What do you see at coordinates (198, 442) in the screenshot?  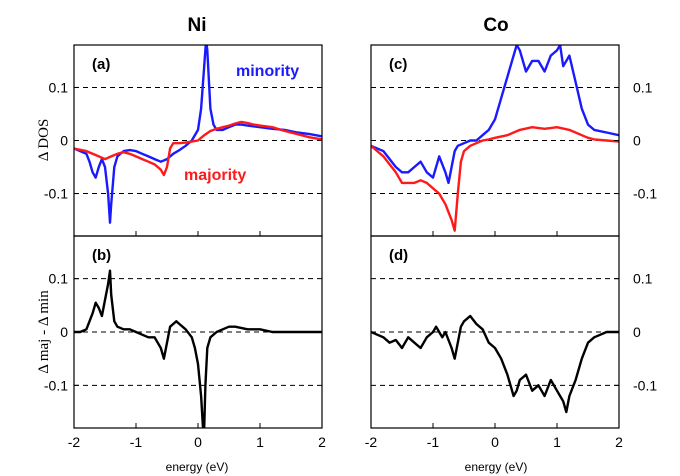 I see `xtick-label-b-2: 0` at bounding box center [198, 442].